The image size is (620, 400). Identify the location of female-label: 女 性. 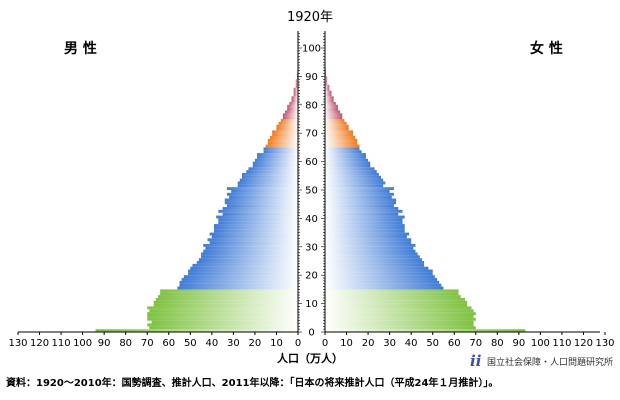
(546, 48).